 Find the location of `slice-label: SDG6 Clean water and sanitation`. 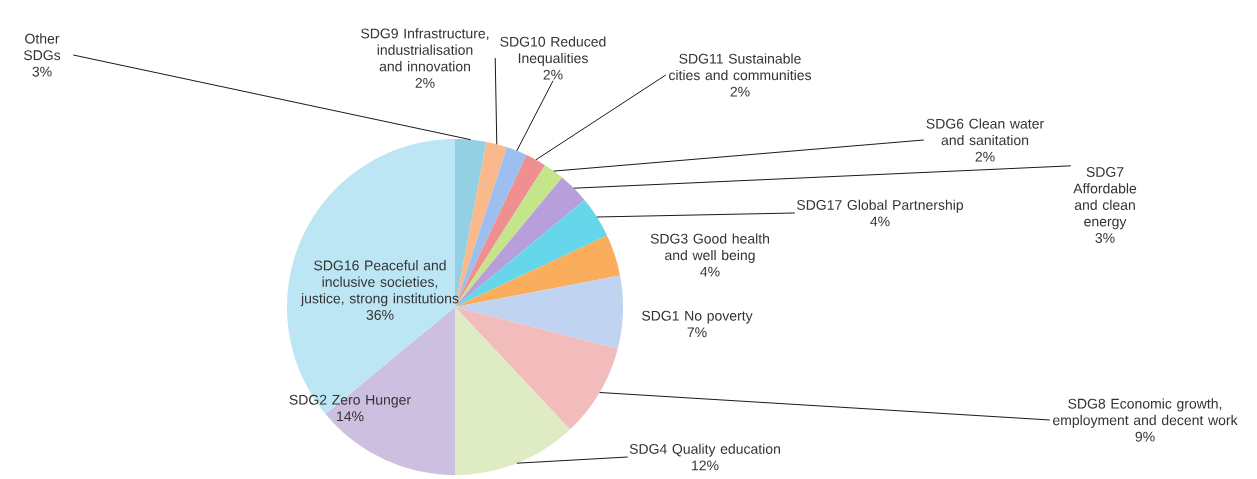

slice-label: SDG6 Clean water and sanitation is located at coordinates (985, 132).